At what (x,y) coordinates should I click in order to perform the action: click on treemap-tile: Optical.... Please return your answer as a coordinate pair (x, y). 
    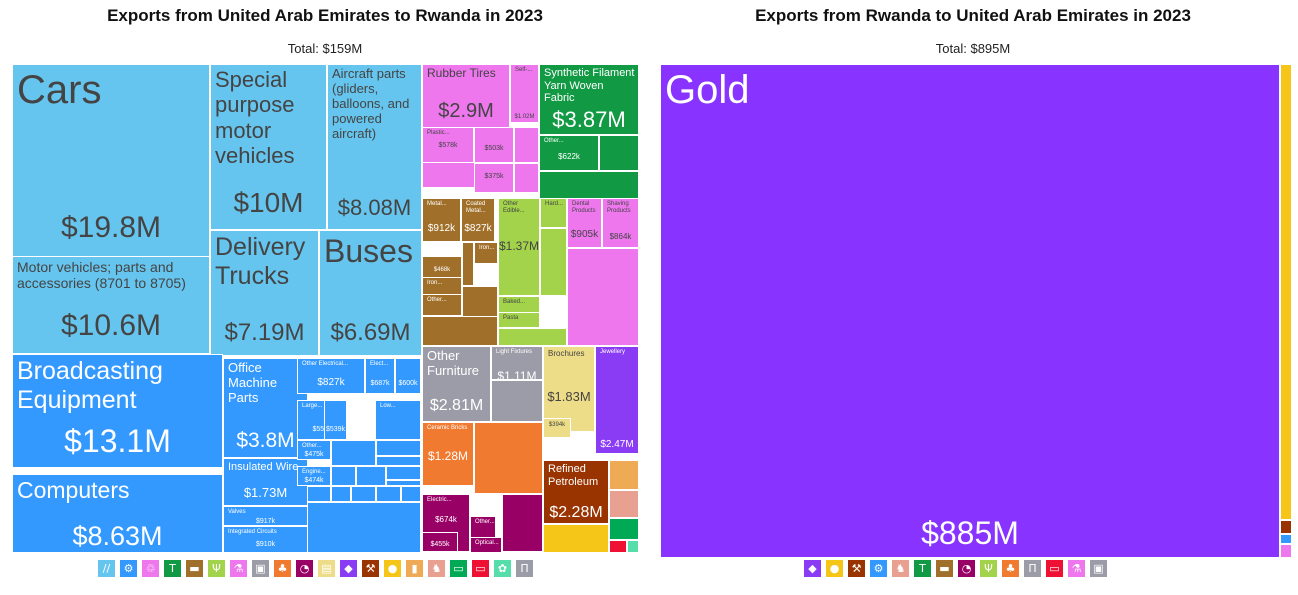
    Looking at the image, I should click on (486, 545).